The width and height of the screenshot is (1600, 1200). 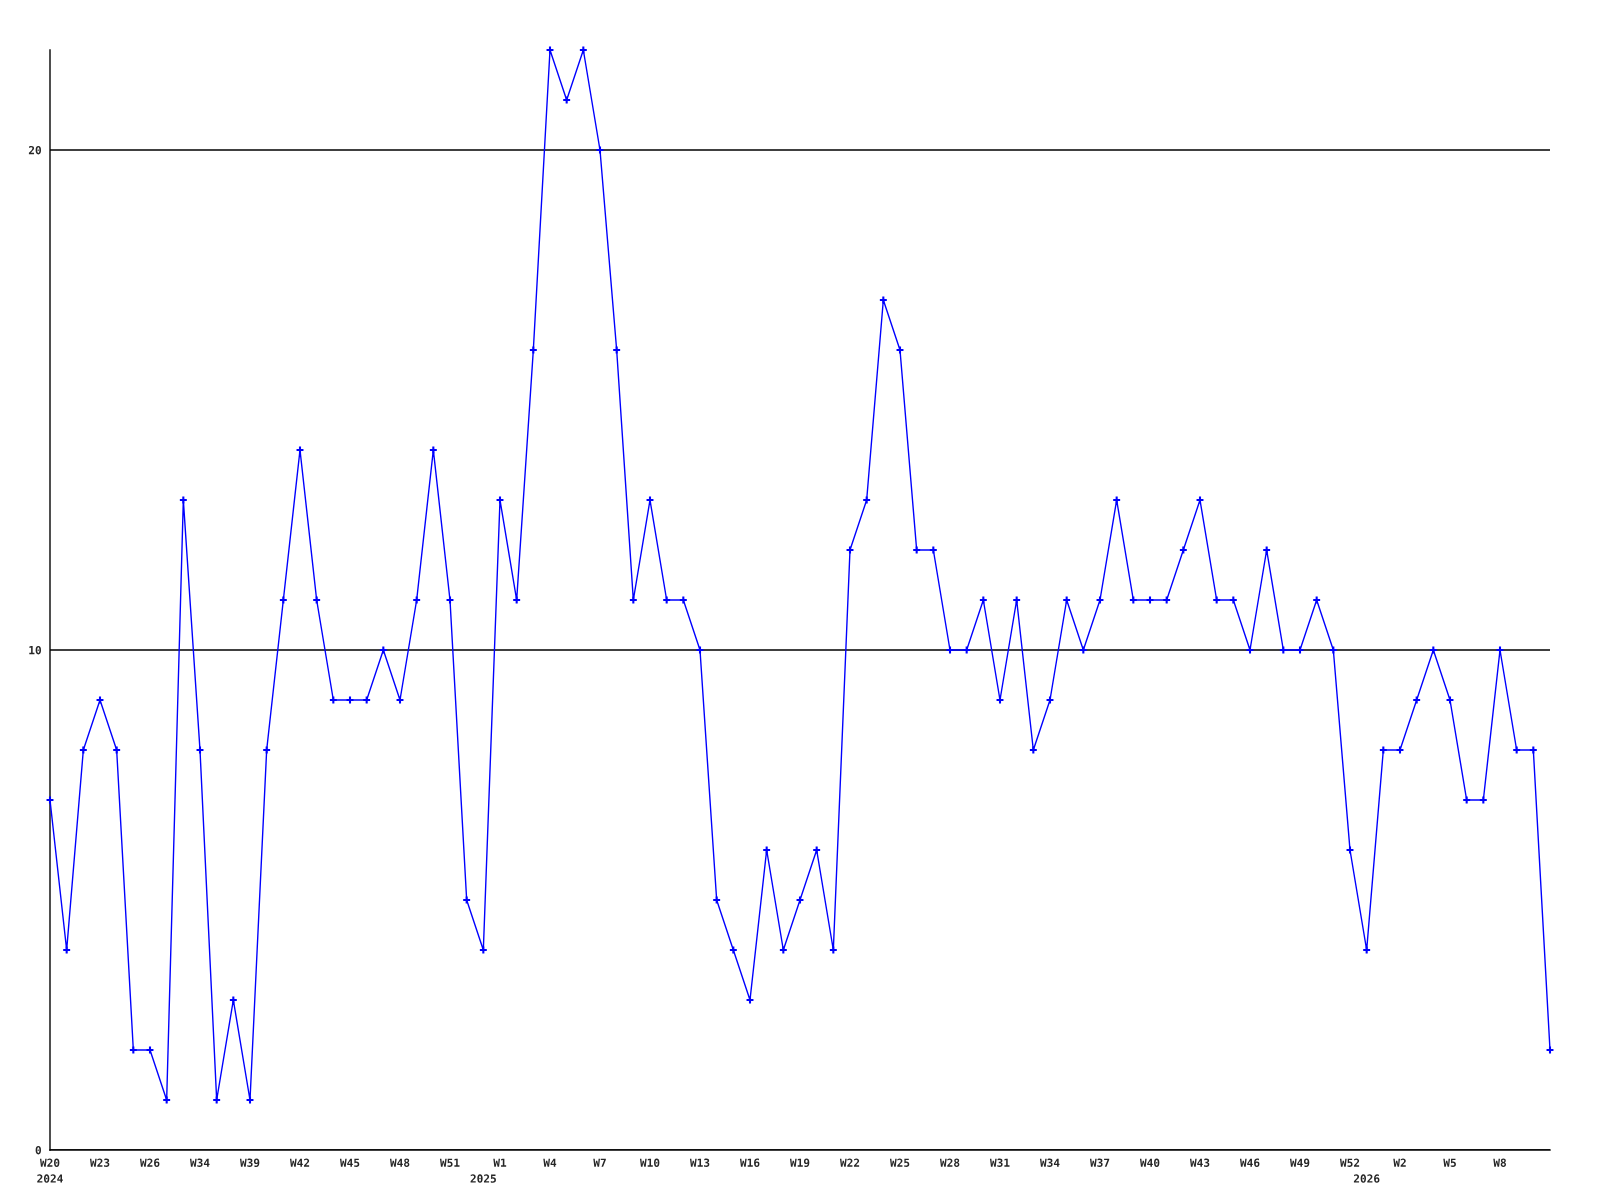 What do you see at coordinates (899, 1162) in the screenshot?
I see `x-tick-label: W25` at bounding box center [899, 1162].